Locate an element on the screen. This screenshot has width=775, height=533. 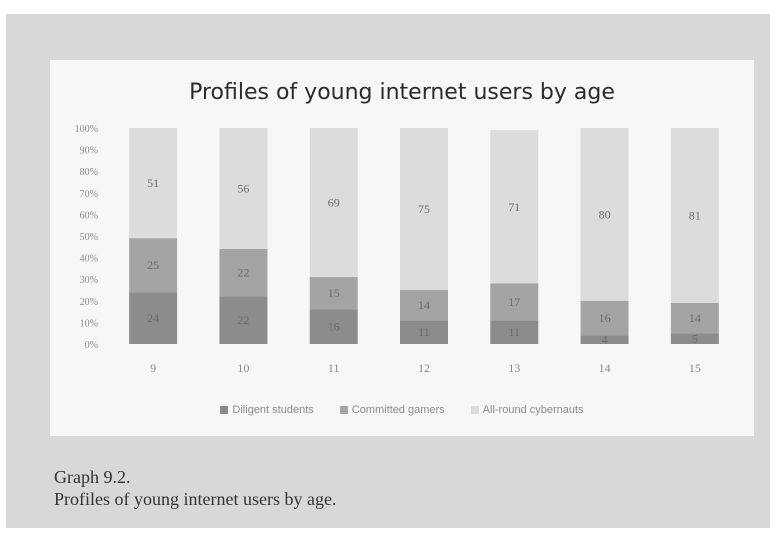
legend-label: Committed gamers is located at coordinates (398, 410).